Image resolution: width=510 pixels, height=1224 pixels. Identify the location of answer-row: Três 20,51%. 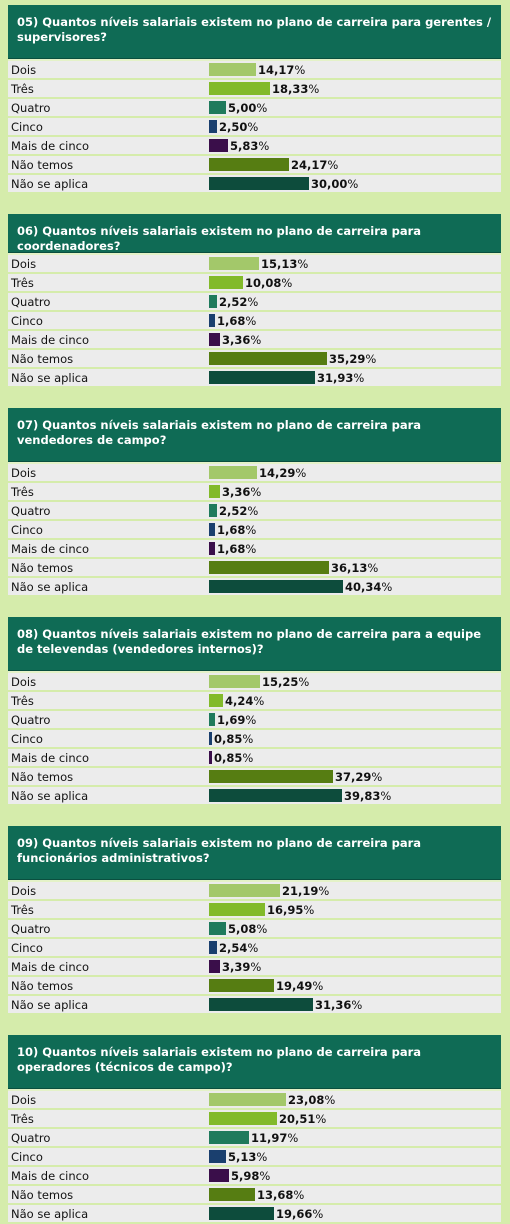
(254, 1119).